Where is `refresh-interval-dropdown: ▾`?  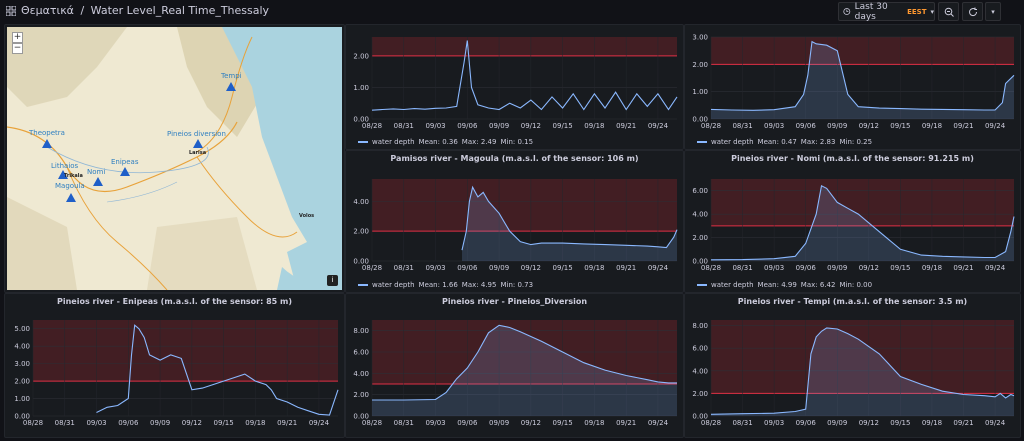 refresh-interval-dropdown: ▾ is located at coordinates (993, 11).